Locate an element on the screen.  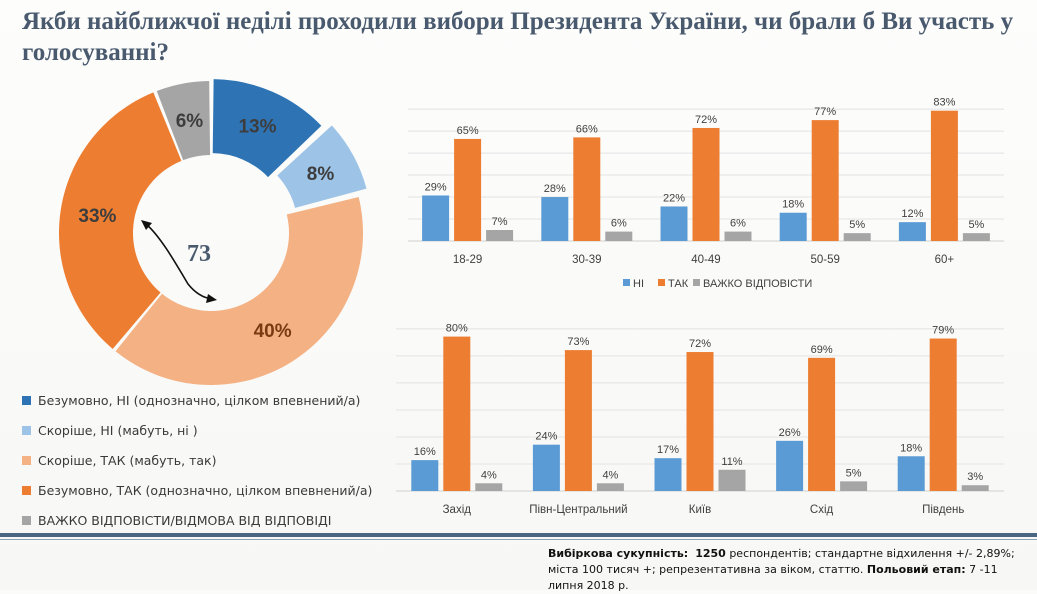
category-label: Захід is located at coordinates (457, 510).